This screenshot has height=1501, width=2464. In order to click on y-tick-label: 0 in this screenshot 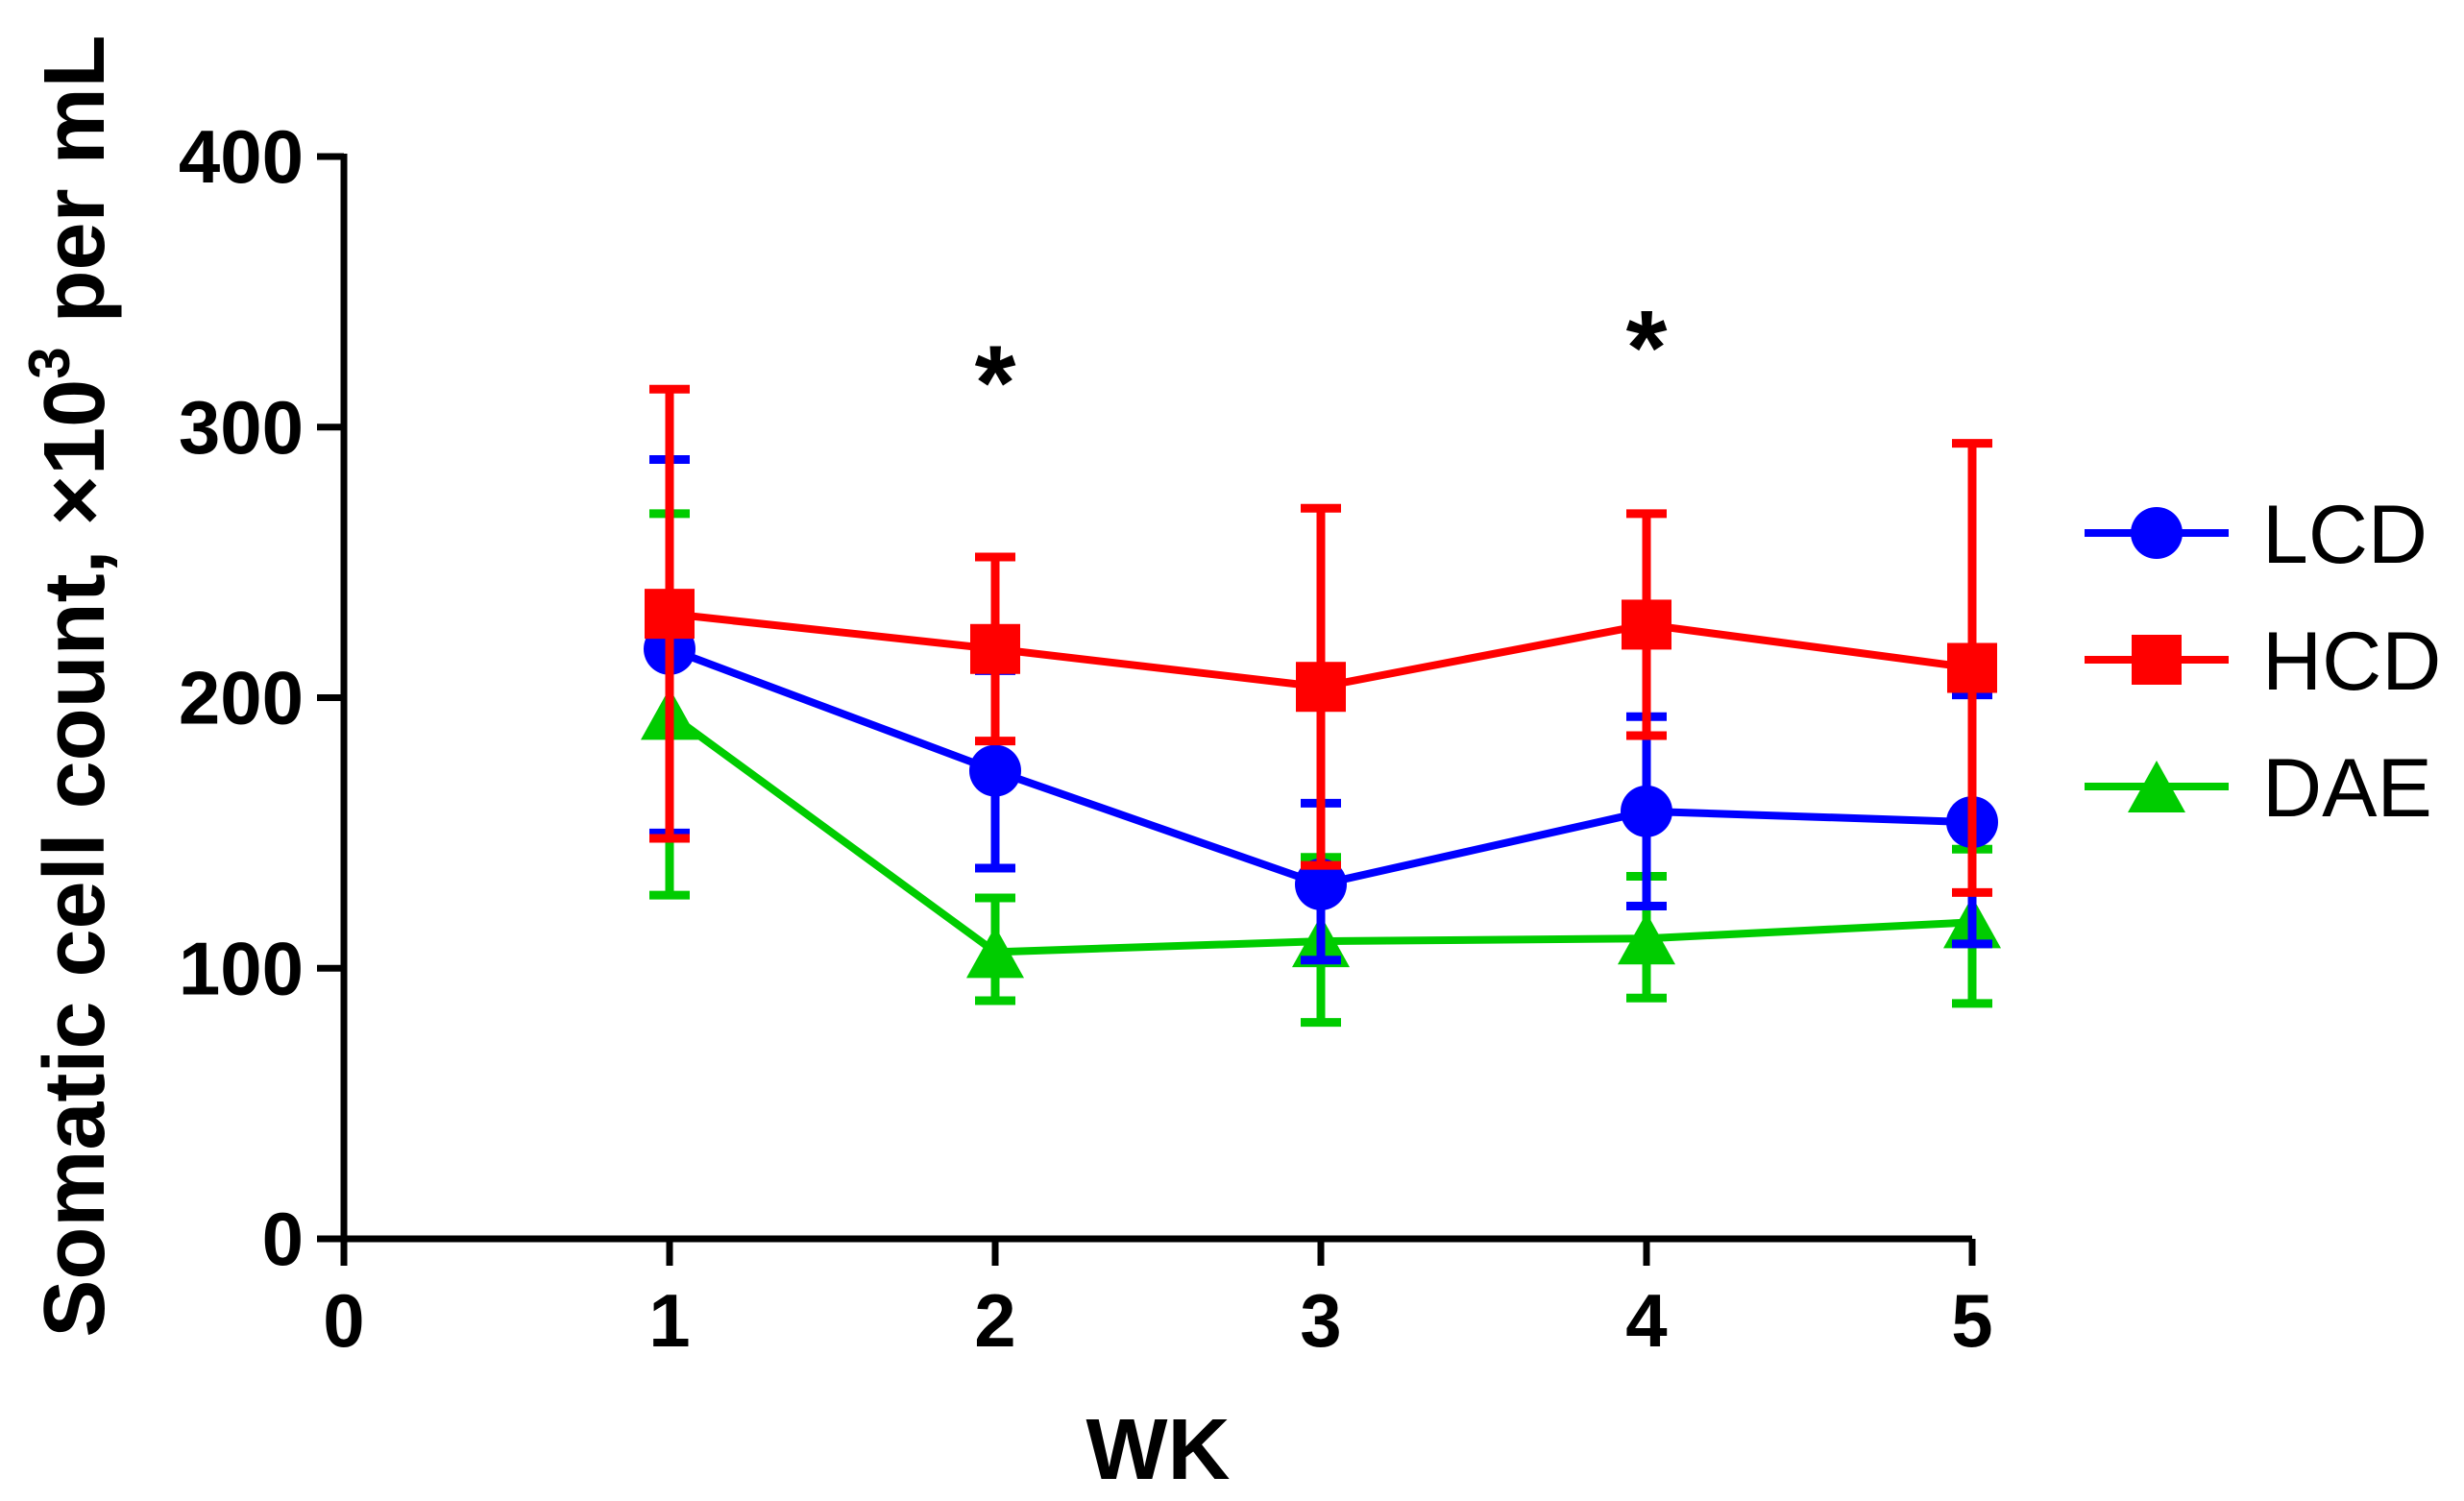, I will do `click(283, 1239)`.